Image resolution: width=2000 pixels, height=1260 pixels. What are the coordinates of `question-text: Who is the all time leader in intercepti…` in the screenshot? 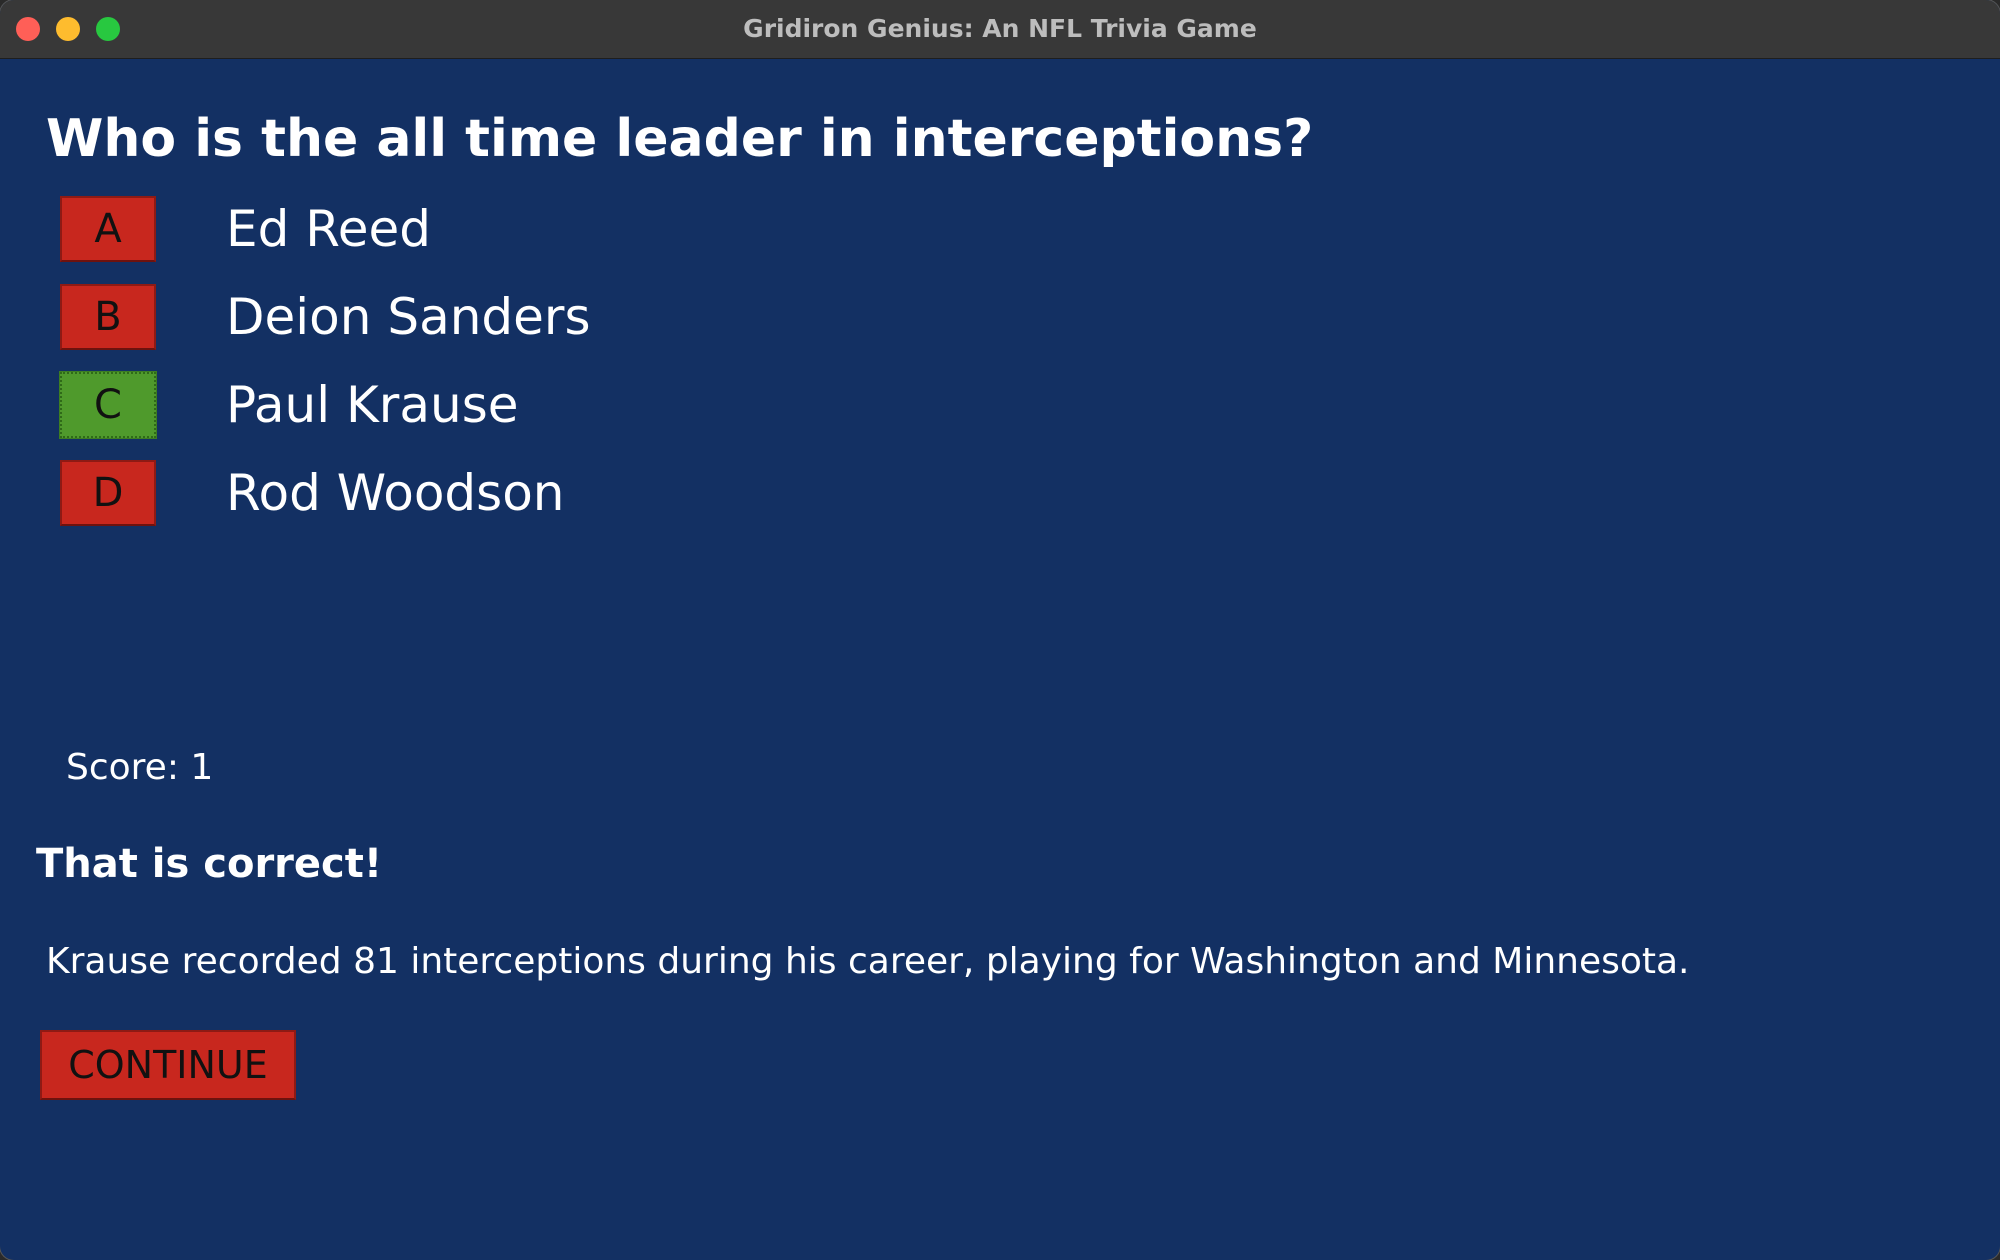 It's located at (680, 139).